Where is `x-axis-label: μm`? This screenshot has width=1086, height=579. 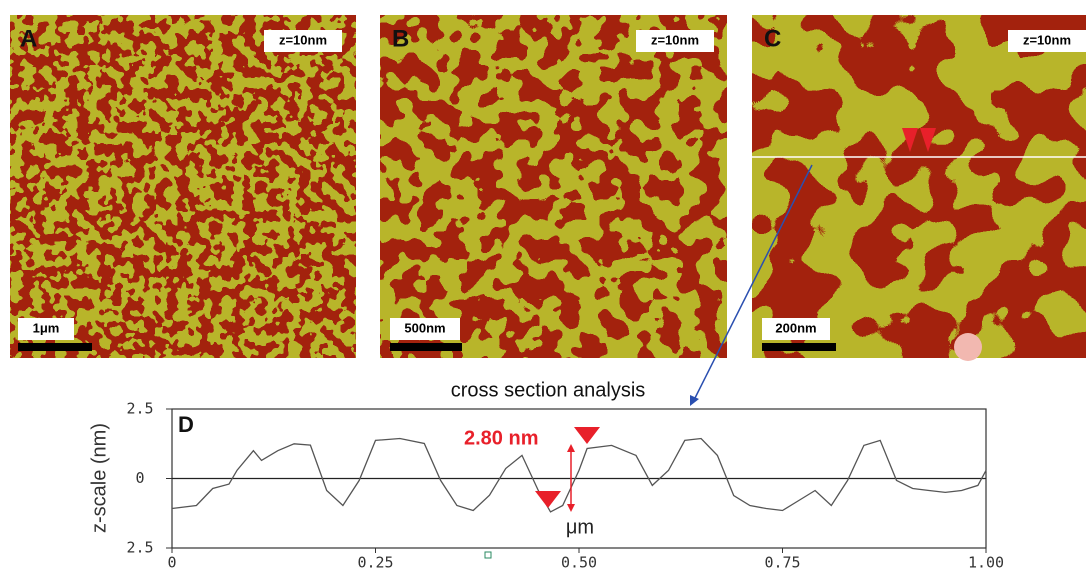 x-axis-label: μm is located at coordinates (580, 527).